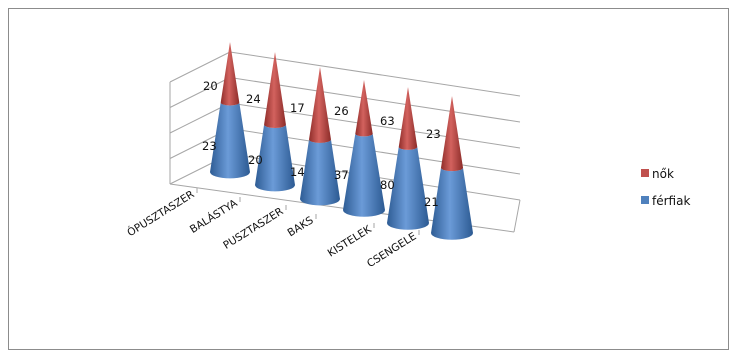 The width and height of the screenshot is (737, 358). I want to click on data-label-ferfiak: 21, so click(431, 202).